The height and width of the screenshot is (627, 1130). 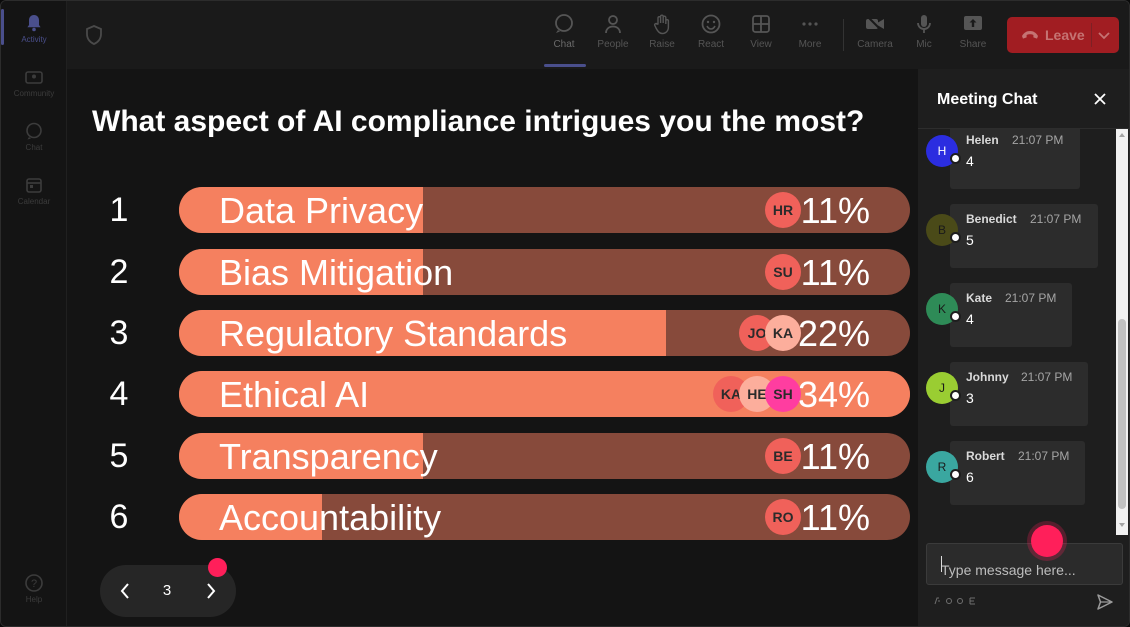 What do you see at coordinates (330, 517) in the screenshot?
I see `option-label: Accountability` at bounding box center [330, 517].